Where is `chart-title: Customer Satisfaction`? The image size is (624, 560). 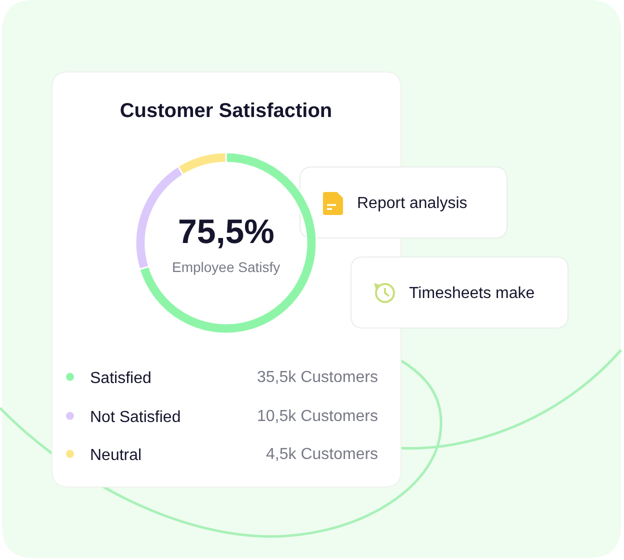
chart-title: Customer Satisfaction is located at coordinates (226, 111).